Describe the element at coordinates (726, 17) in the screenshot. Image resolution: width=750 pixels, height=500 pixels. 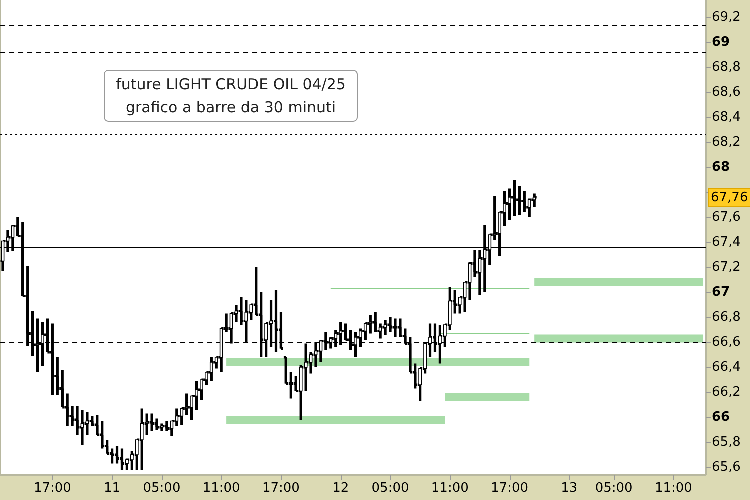
I see `y-tick-label: 69,2` at that location.